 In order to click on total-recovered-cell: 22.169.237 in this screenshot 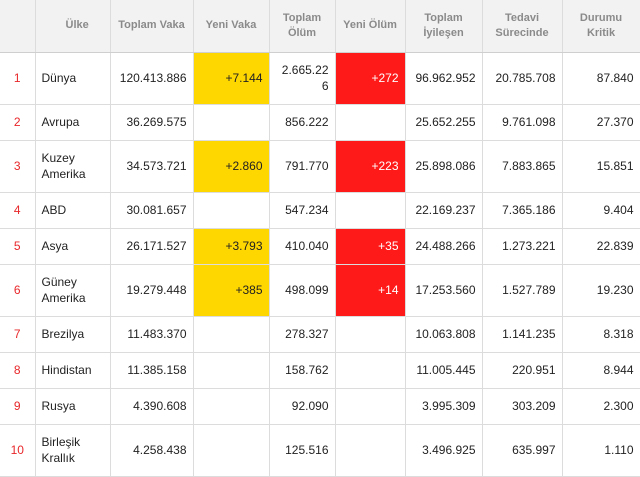, I will do `click(444, 210)`.